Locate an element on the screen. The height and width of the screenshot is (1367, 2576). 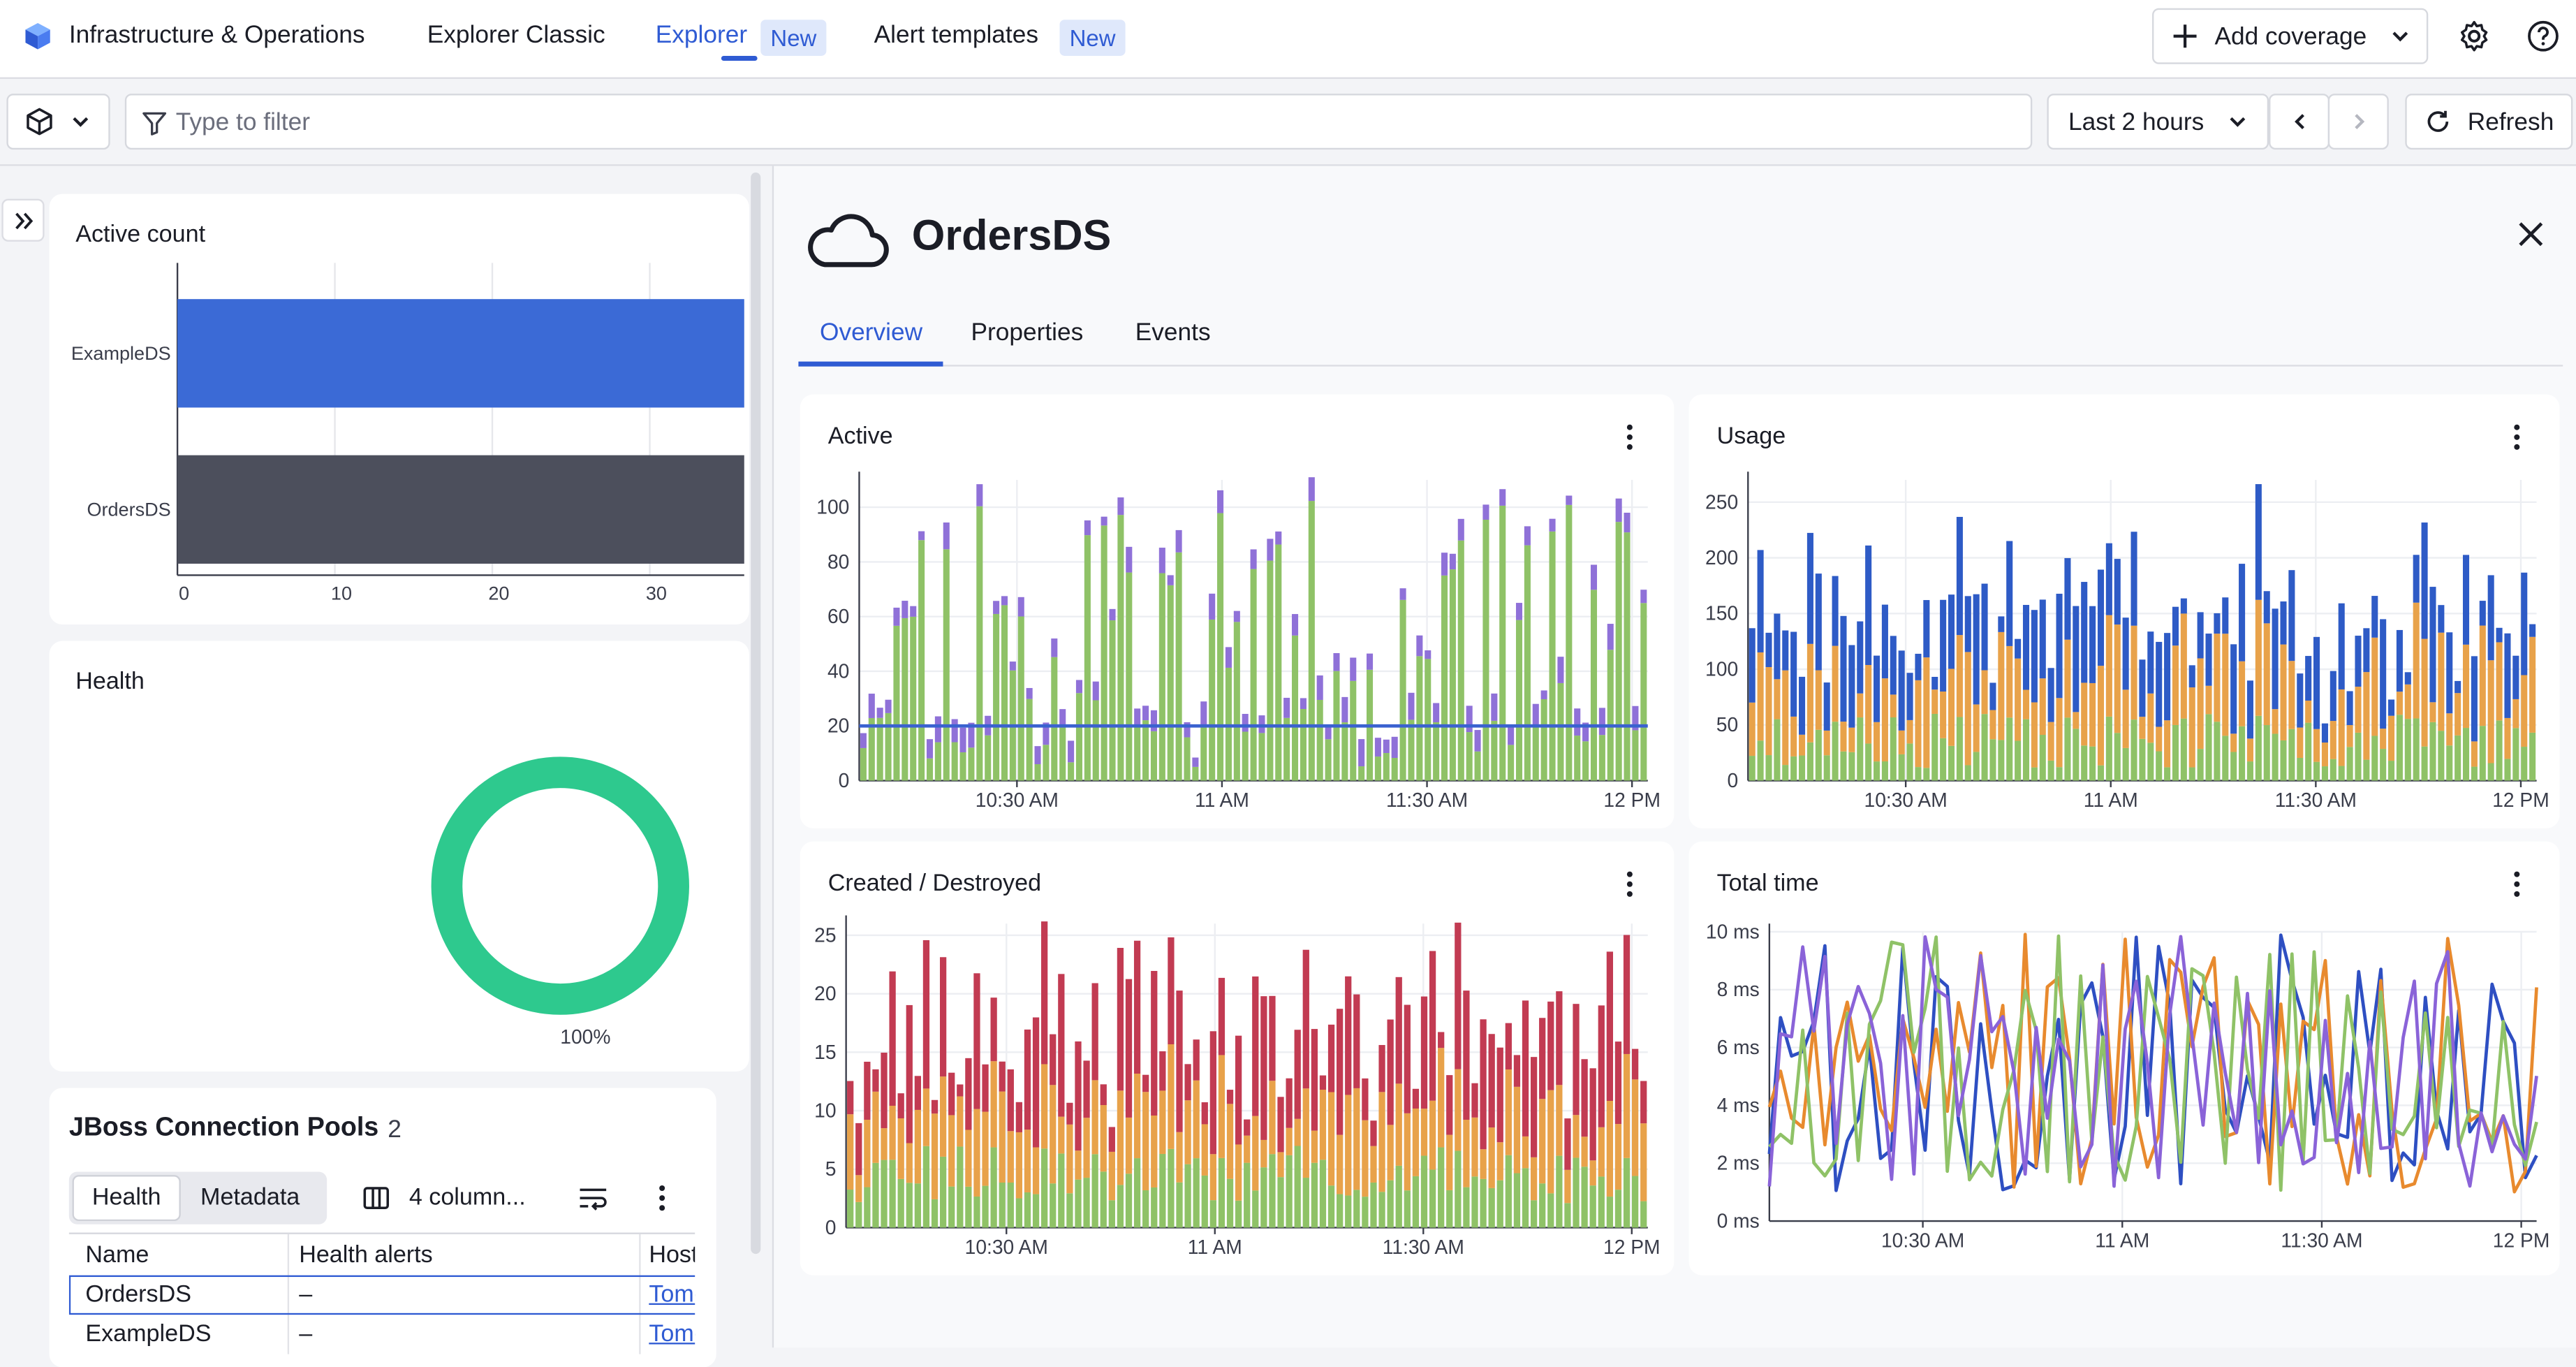
x-tick-label: 30 is located at coordinates (656, 593).